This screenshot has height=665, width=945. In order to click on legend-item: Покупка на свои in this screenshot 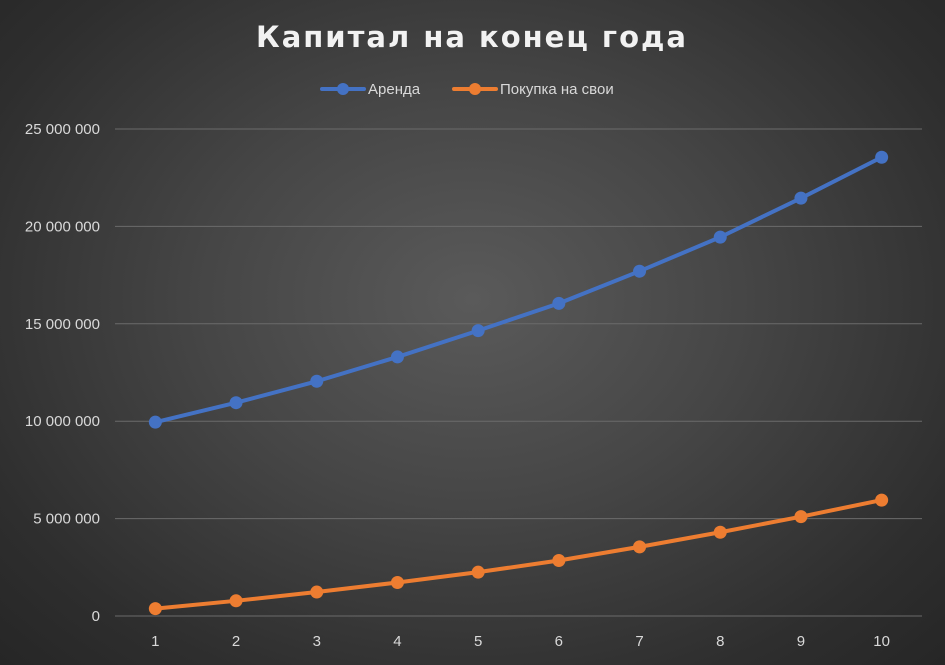, I will do `click(533, 89)`.